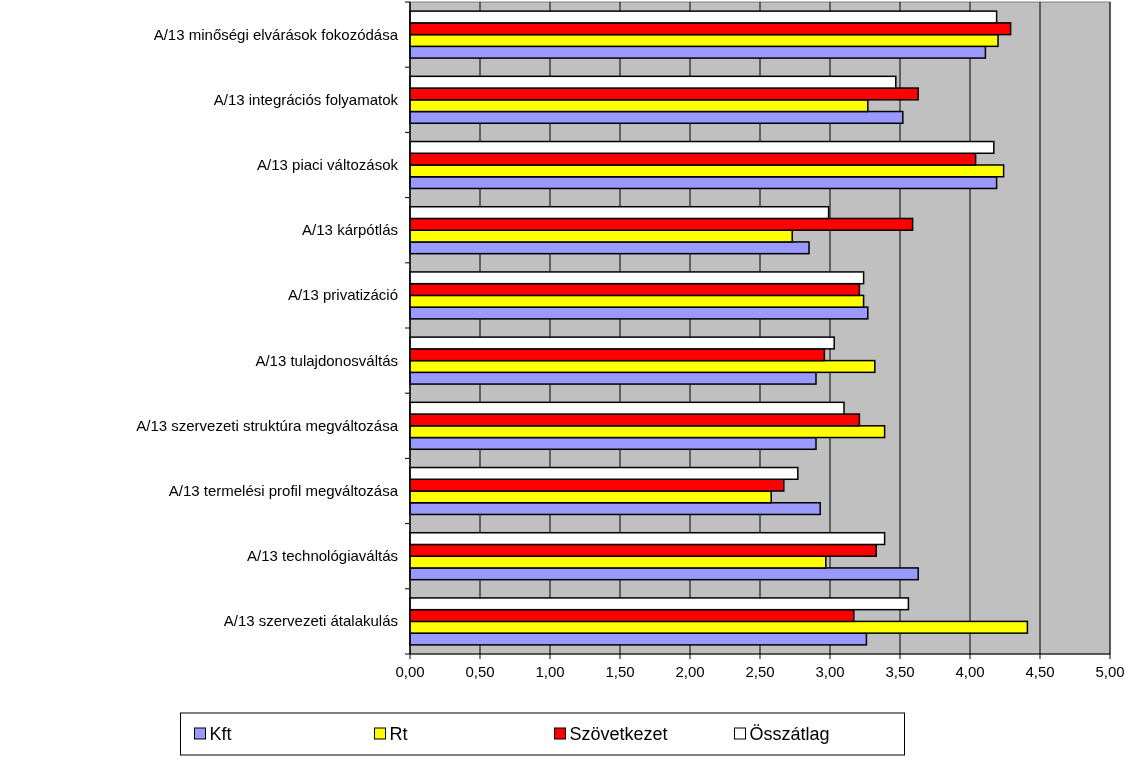 The image size is (1145, 776). I want to click on x-tick-label: 1,50, so click(620, 671).